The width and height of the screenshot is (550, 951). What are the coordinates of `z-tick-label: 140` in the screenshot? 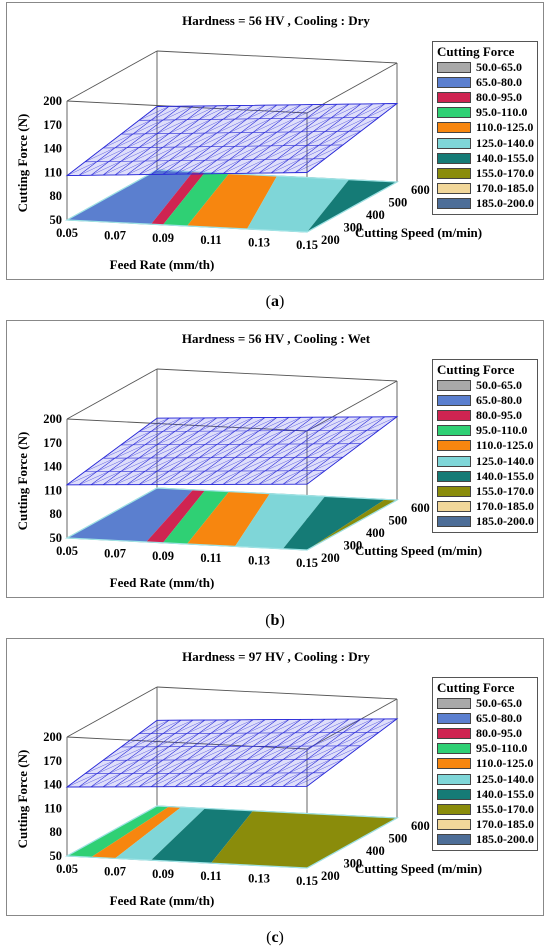 It's located at (52, 467).